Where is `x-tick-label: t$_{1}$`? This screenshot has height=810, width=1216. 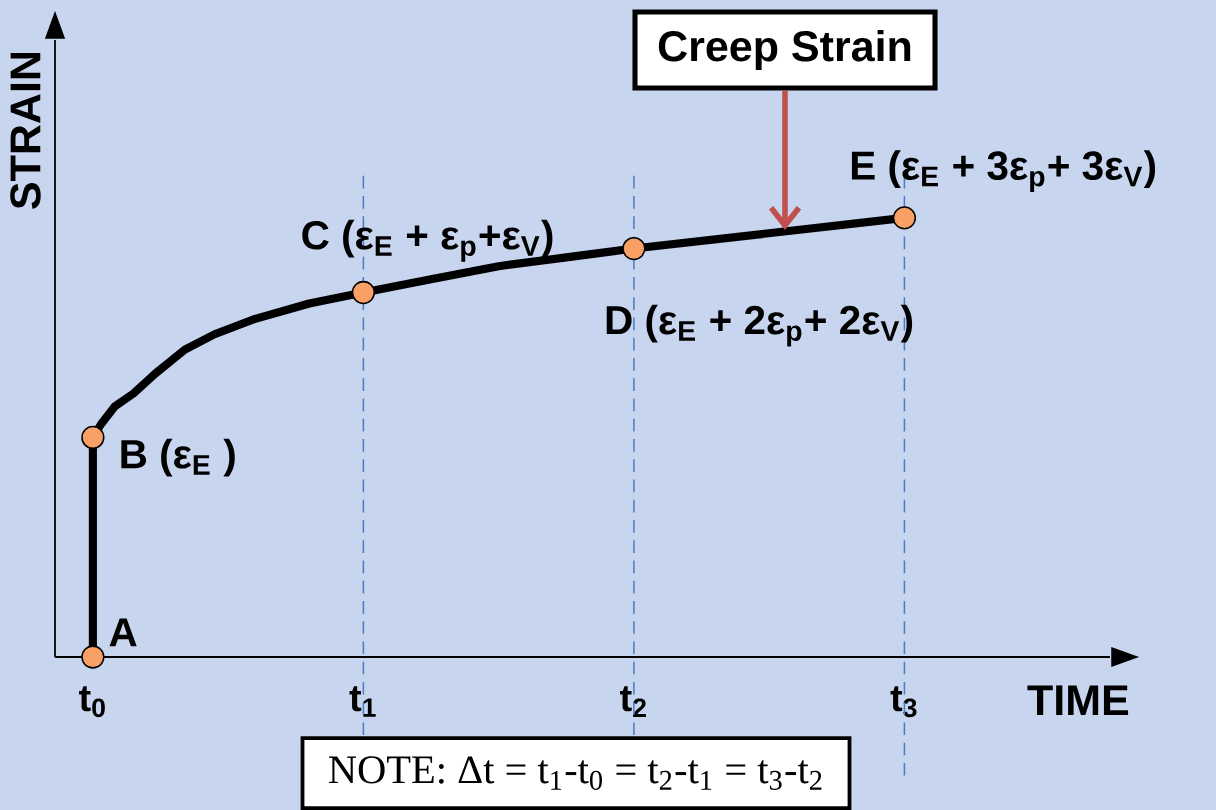 x-tick-label: t$_{1}$ is located at coordinates (362, 701).